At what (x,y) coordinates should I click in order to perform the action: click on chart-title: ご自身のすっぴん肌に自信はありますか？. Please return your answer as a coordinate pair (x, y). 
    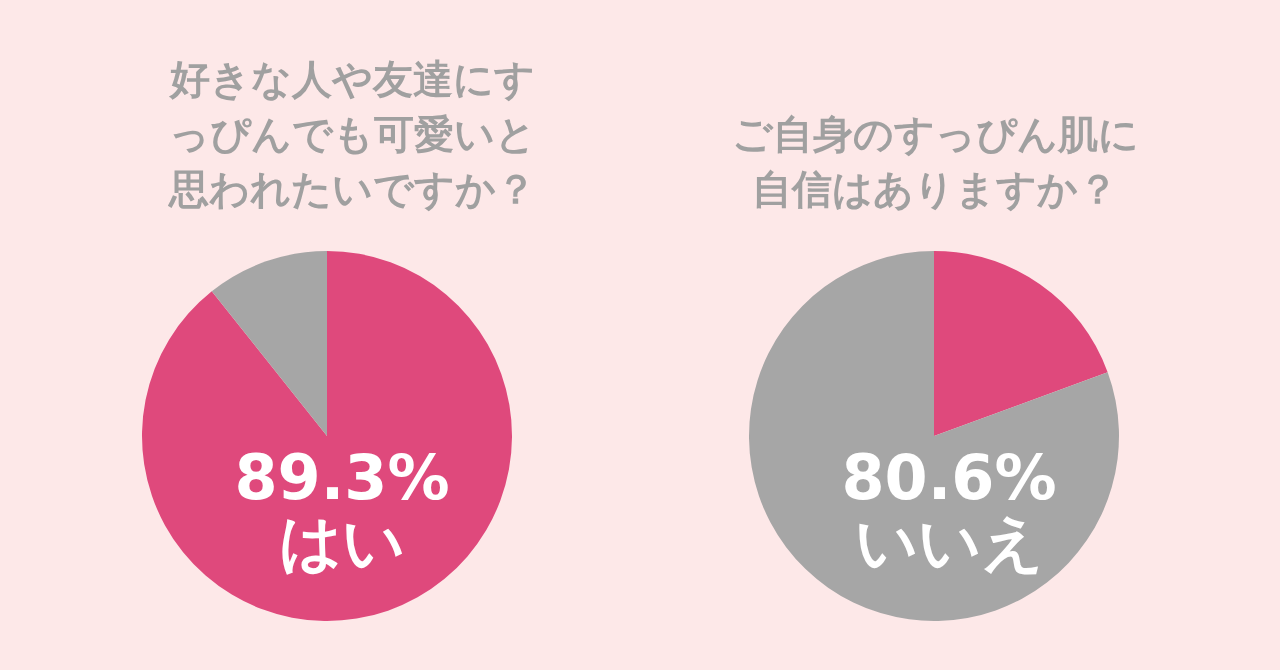
    Looking at the image, I should click on (935, 162).